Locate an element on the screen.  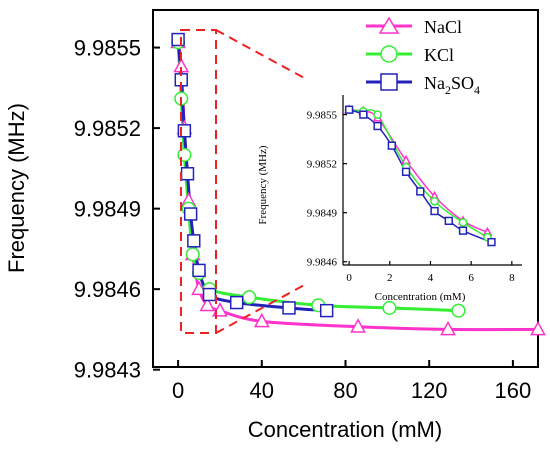
inset-series-line-na2so4 is located at coordinates (420, 175).